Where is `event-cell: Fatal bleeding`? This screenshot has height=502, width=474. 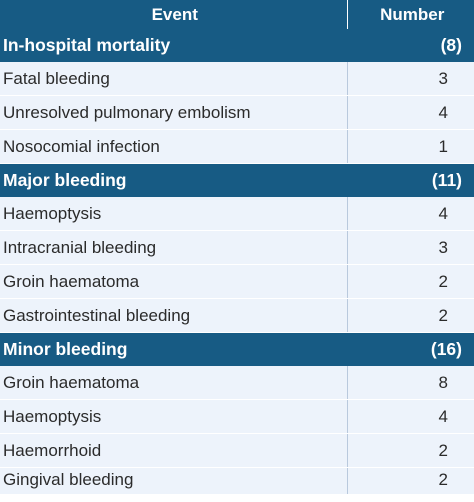 event-cell: Fatal bleeding is located at coordinates (174, 79).